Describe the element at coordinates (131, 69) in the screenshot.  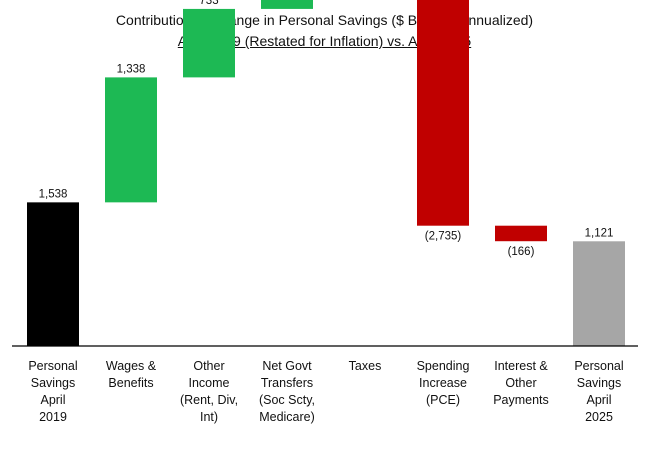
I see `data-label-1: 1,338` at that location.